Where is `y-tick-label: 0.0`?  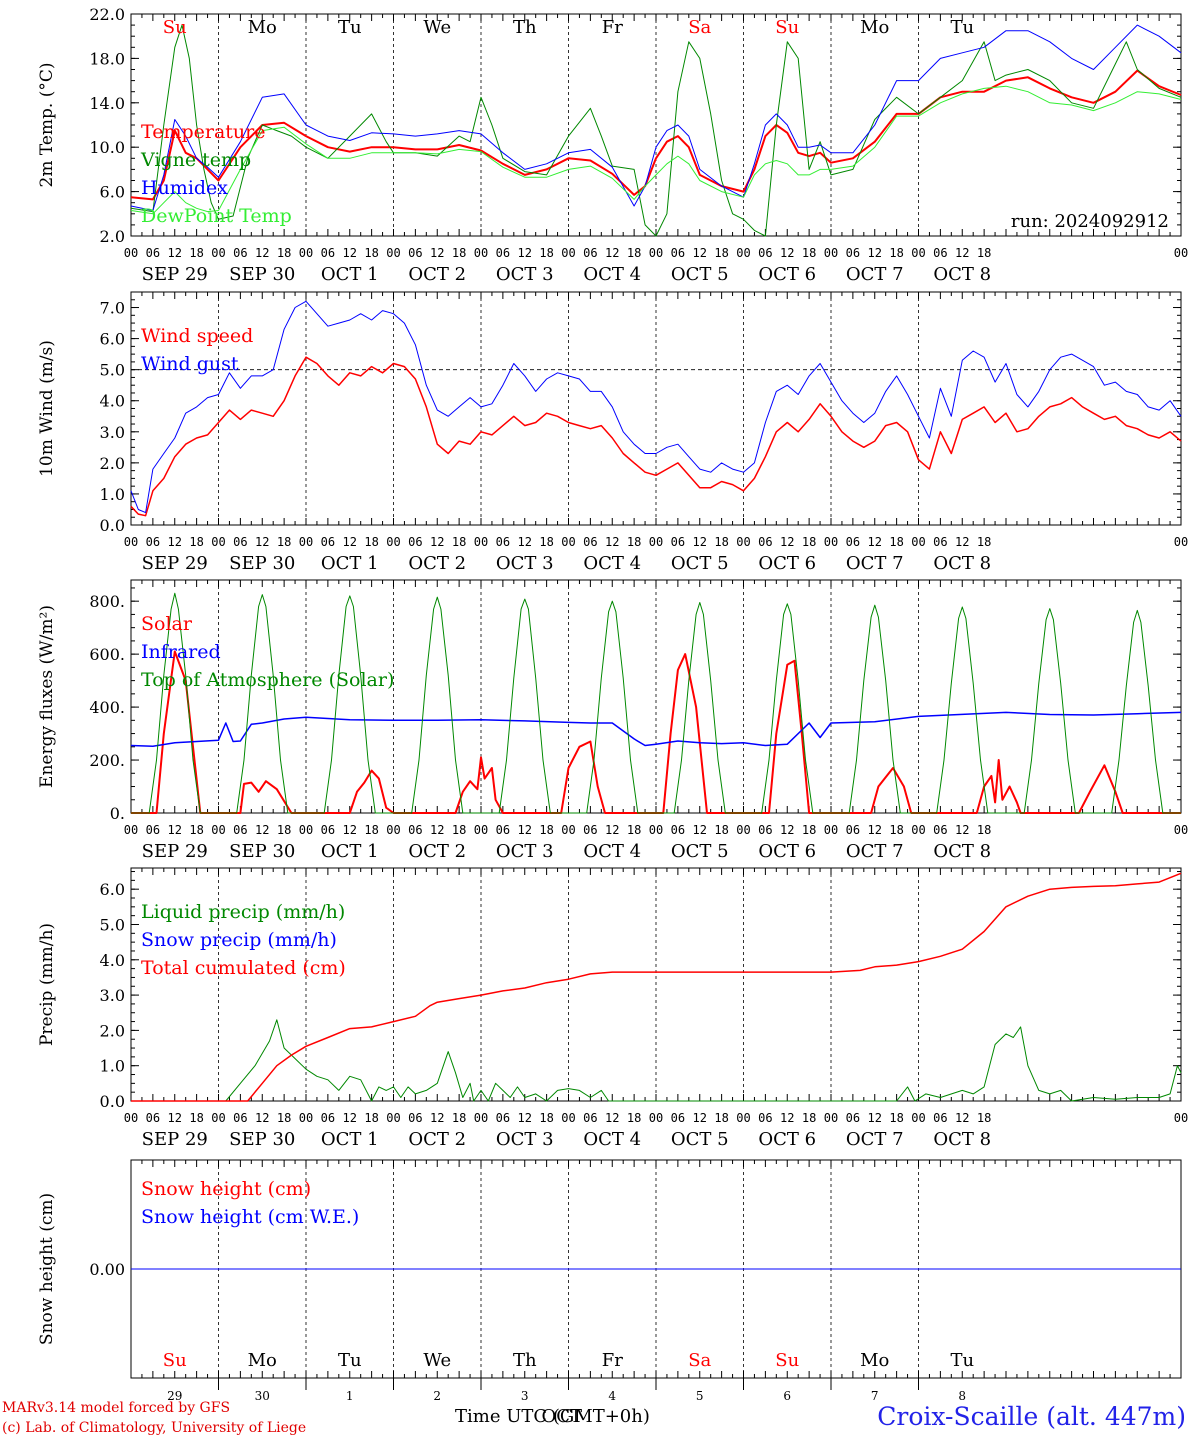 y-tick-label: 0.0 is located at coordinates (112, 525).